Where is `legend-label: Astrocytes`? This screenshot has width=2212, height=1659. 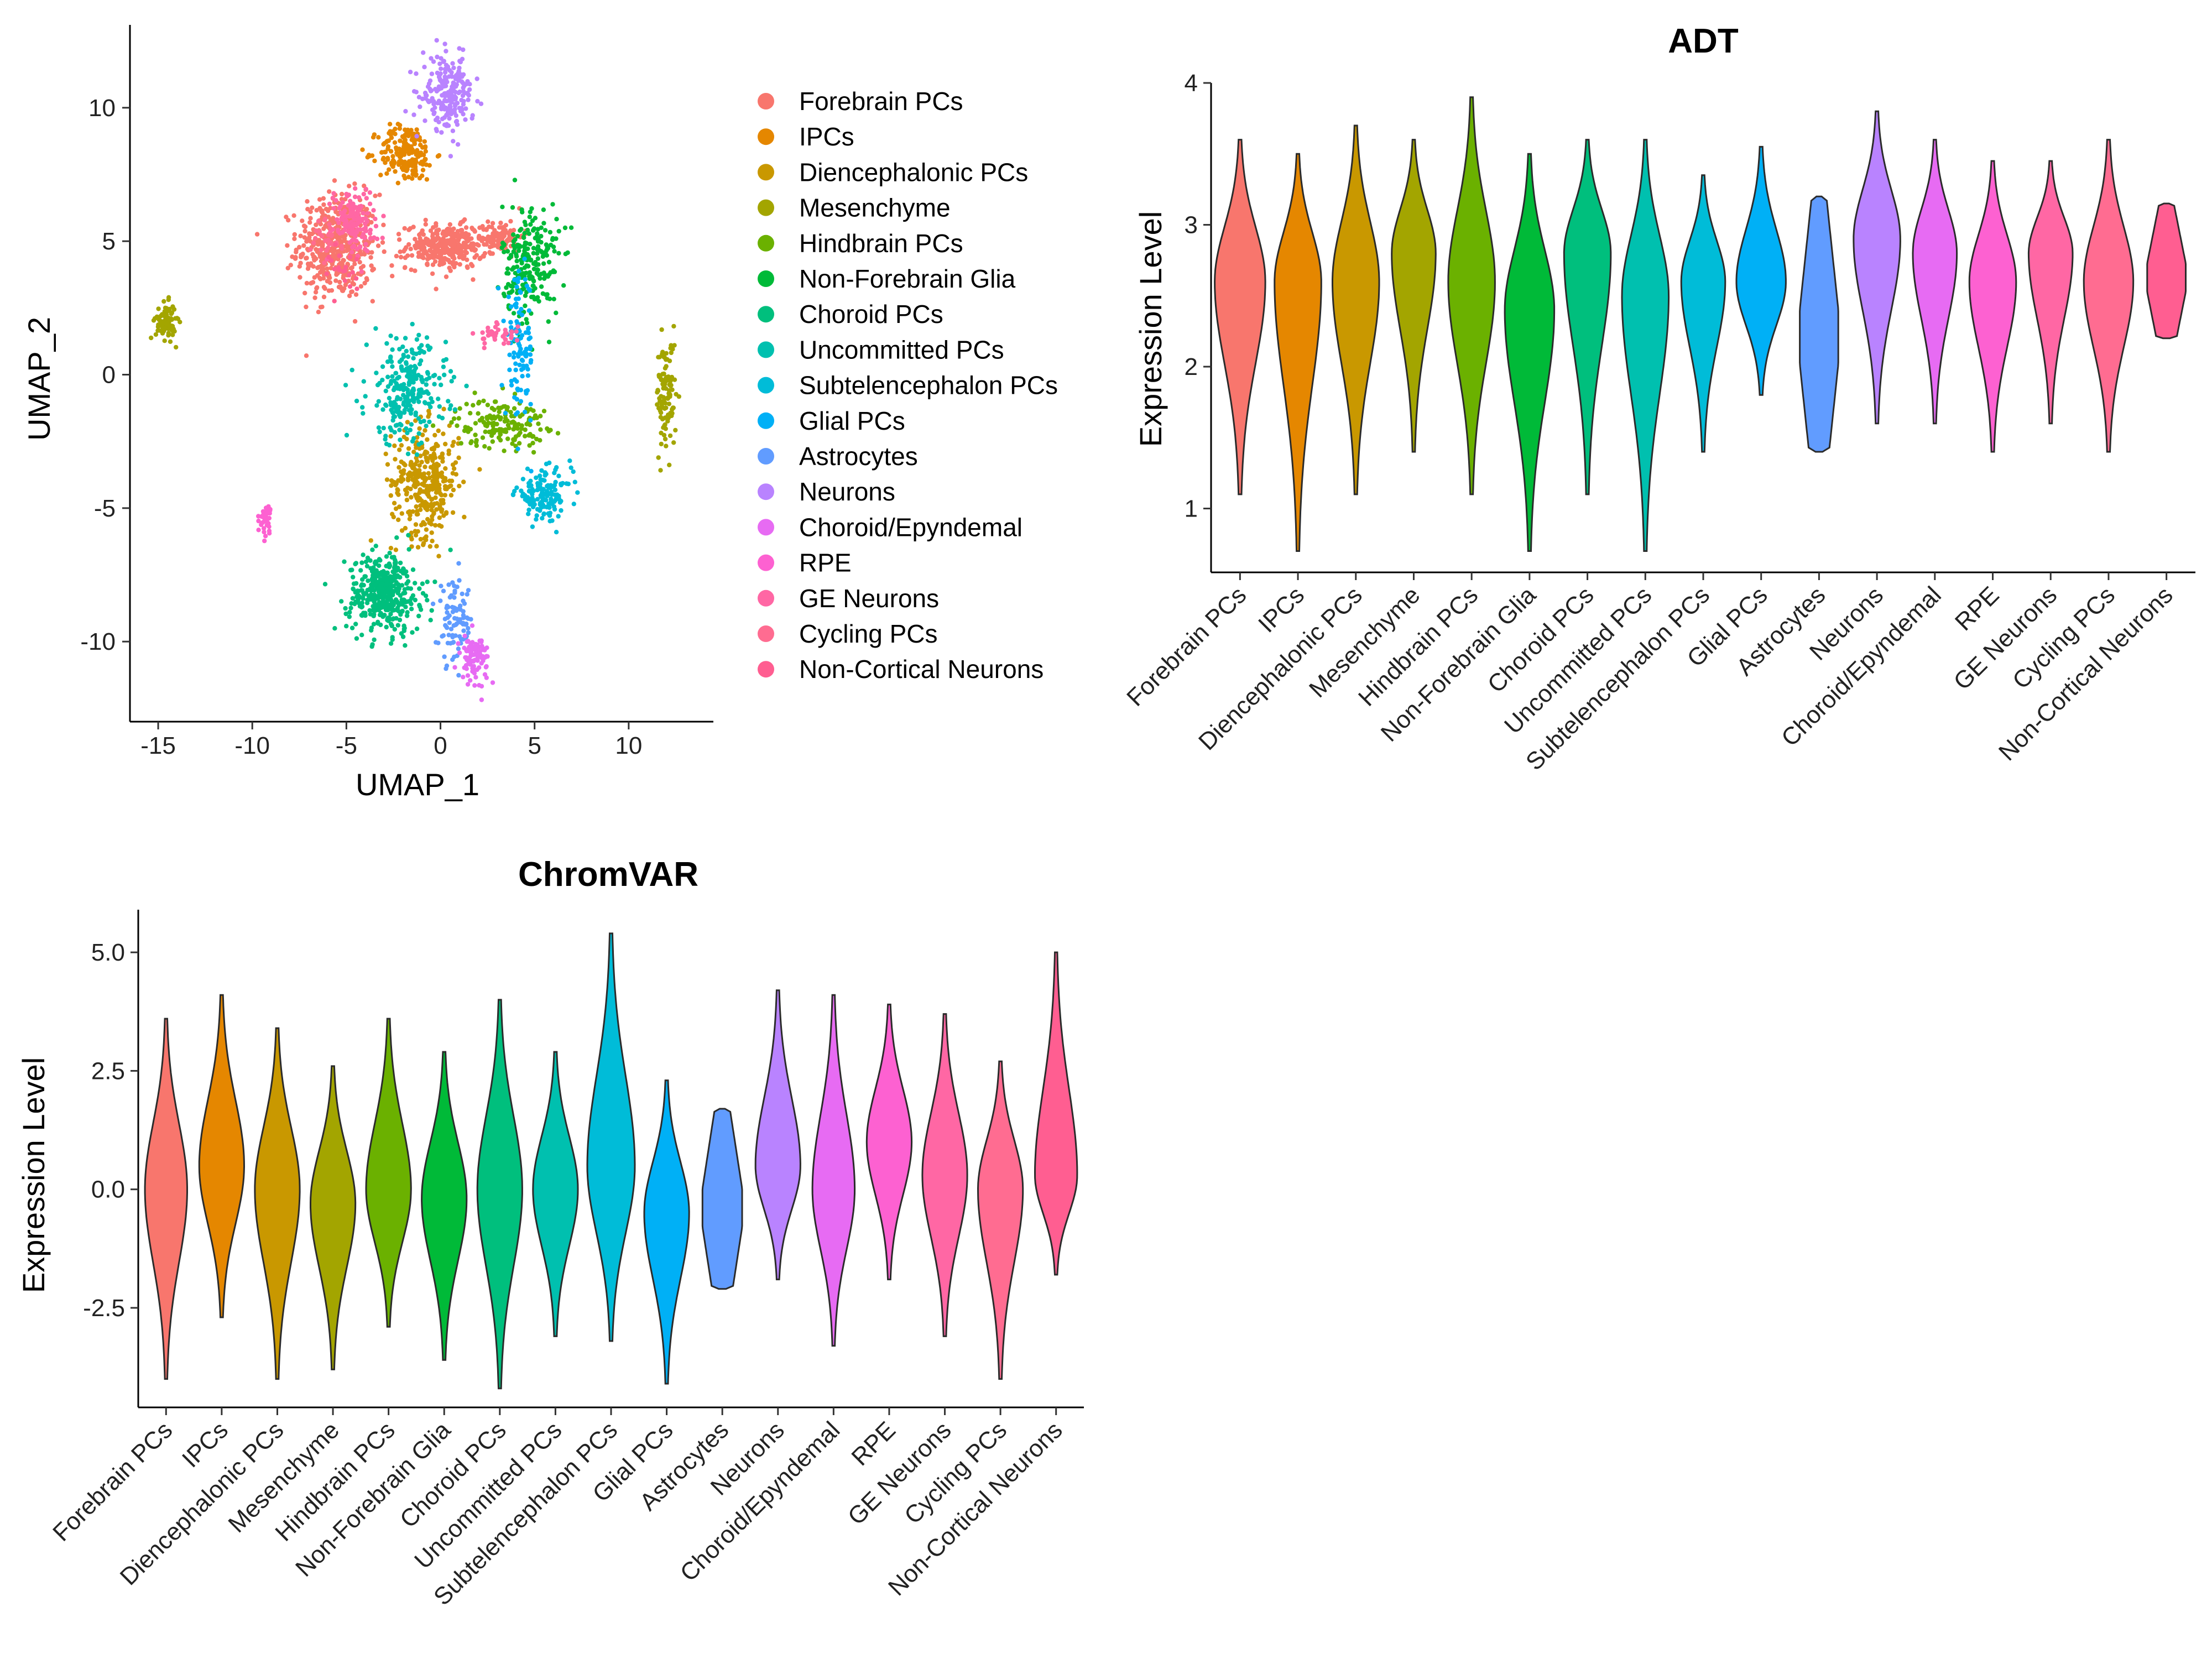 legend-label: Astrocytes is located at coordinates (859, 457).